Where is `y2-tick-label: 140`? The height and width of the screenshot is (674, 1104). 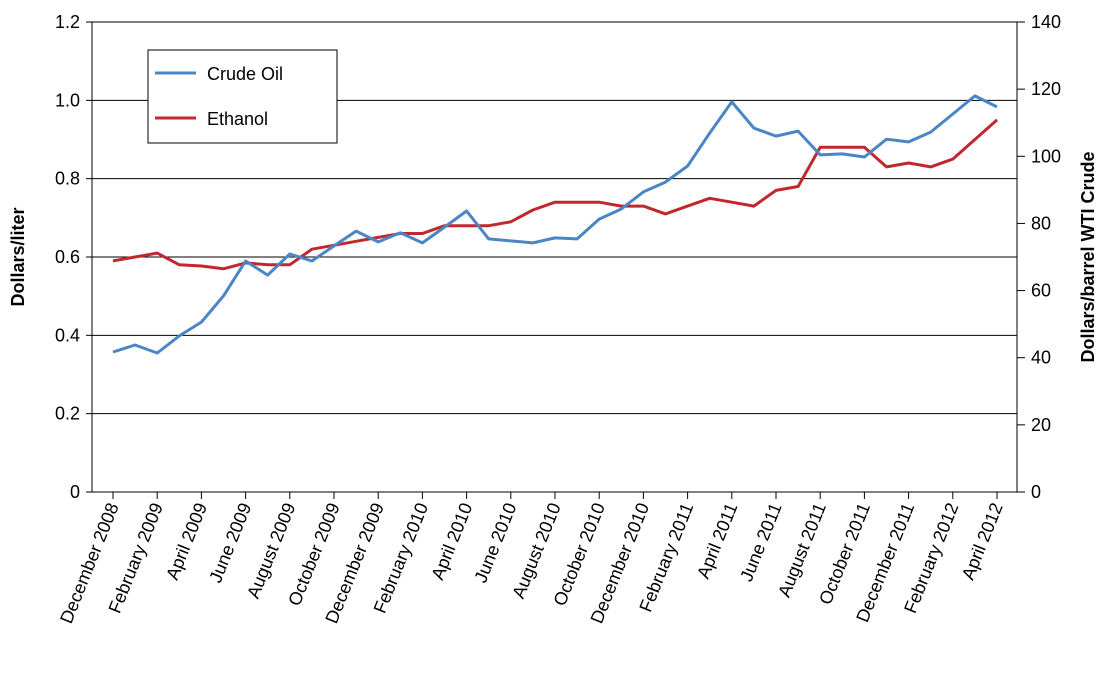
y2-tick-label: 140 is located at coordinates (1046, 22).